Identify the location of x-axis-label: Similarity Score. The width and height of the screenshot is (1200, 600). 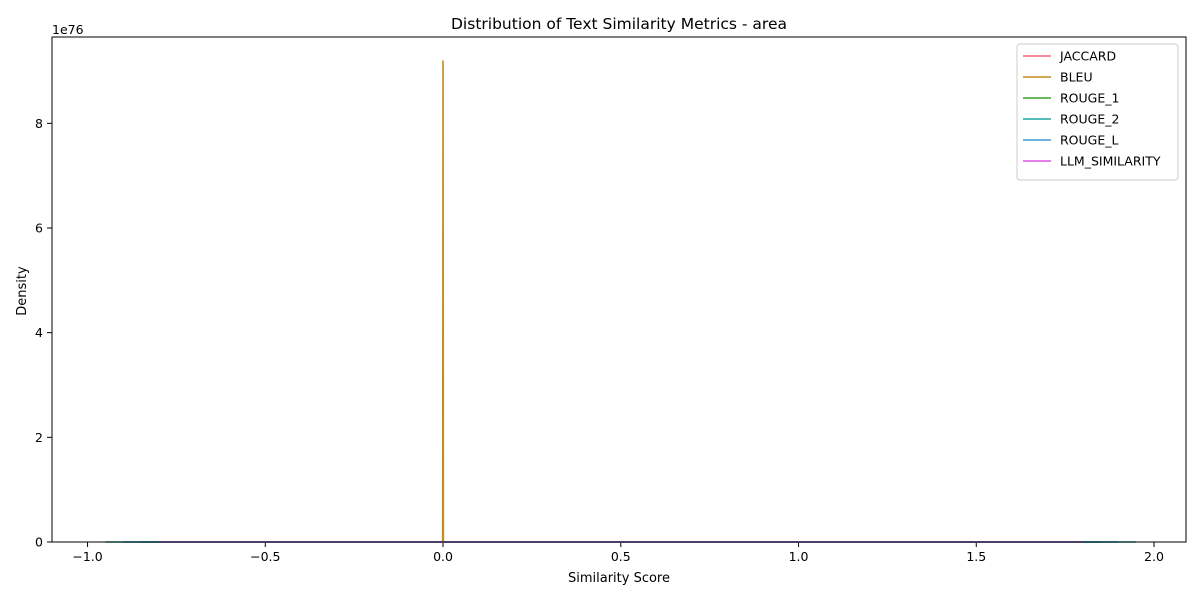
(619, 578).